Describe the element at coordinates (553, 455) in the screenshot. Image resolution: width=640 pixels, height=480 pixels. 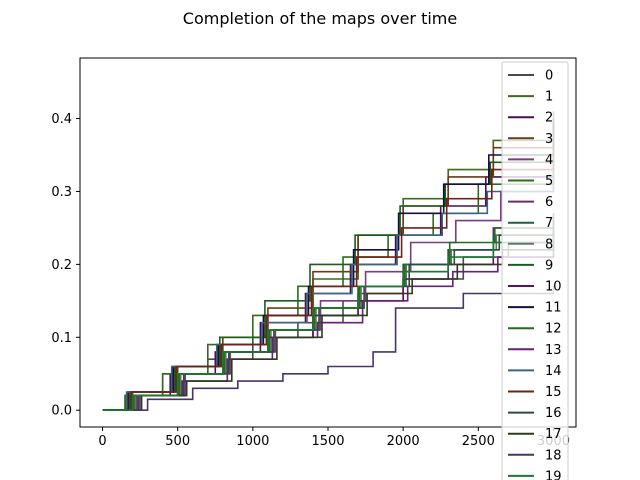
I see `legend-label: 18` at that location.